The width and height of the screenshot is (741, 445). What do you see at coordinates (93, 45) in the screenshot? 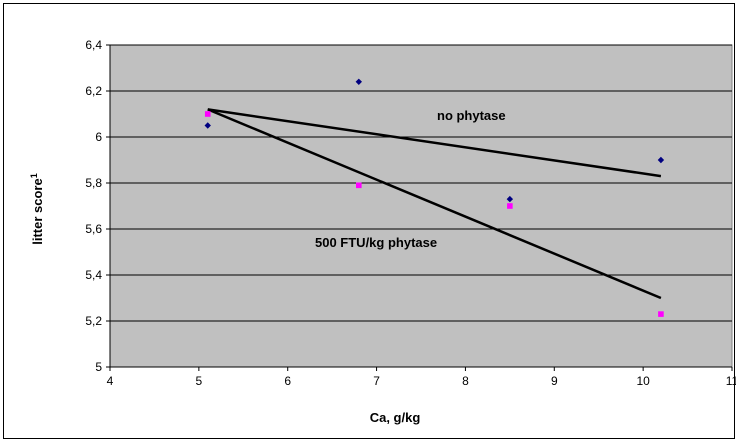
I see `y-tick-label: 6,4` at bounding box center [93, 45].